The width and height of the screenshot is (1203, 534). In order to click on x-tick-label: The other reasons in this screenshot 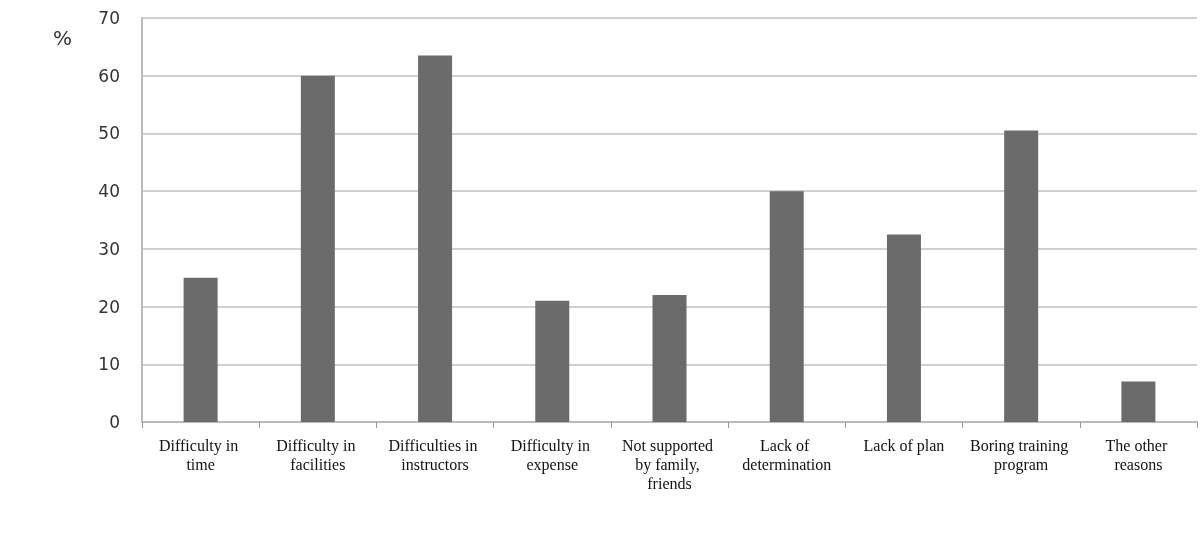, I will do `click(1138, 455)`.